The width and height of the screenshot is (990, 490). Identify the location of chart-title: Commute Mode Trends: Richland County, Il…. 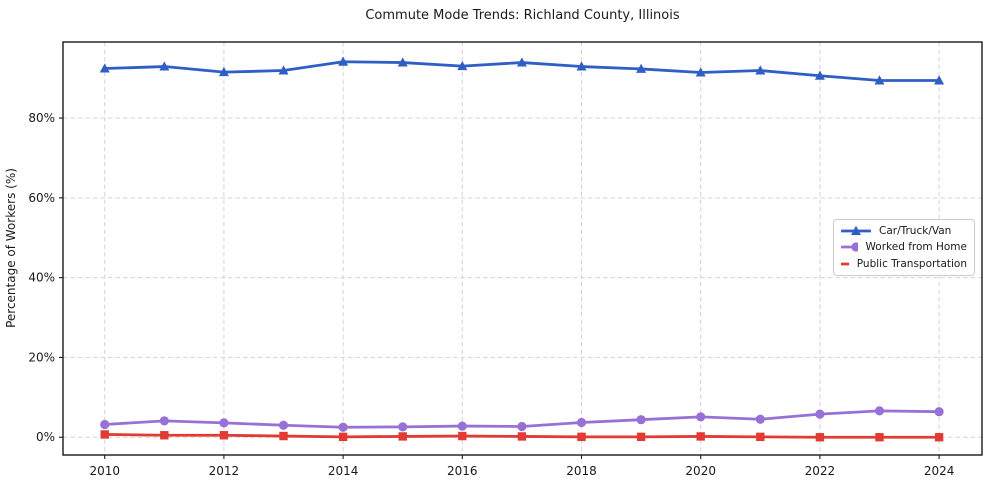
(522, 15).